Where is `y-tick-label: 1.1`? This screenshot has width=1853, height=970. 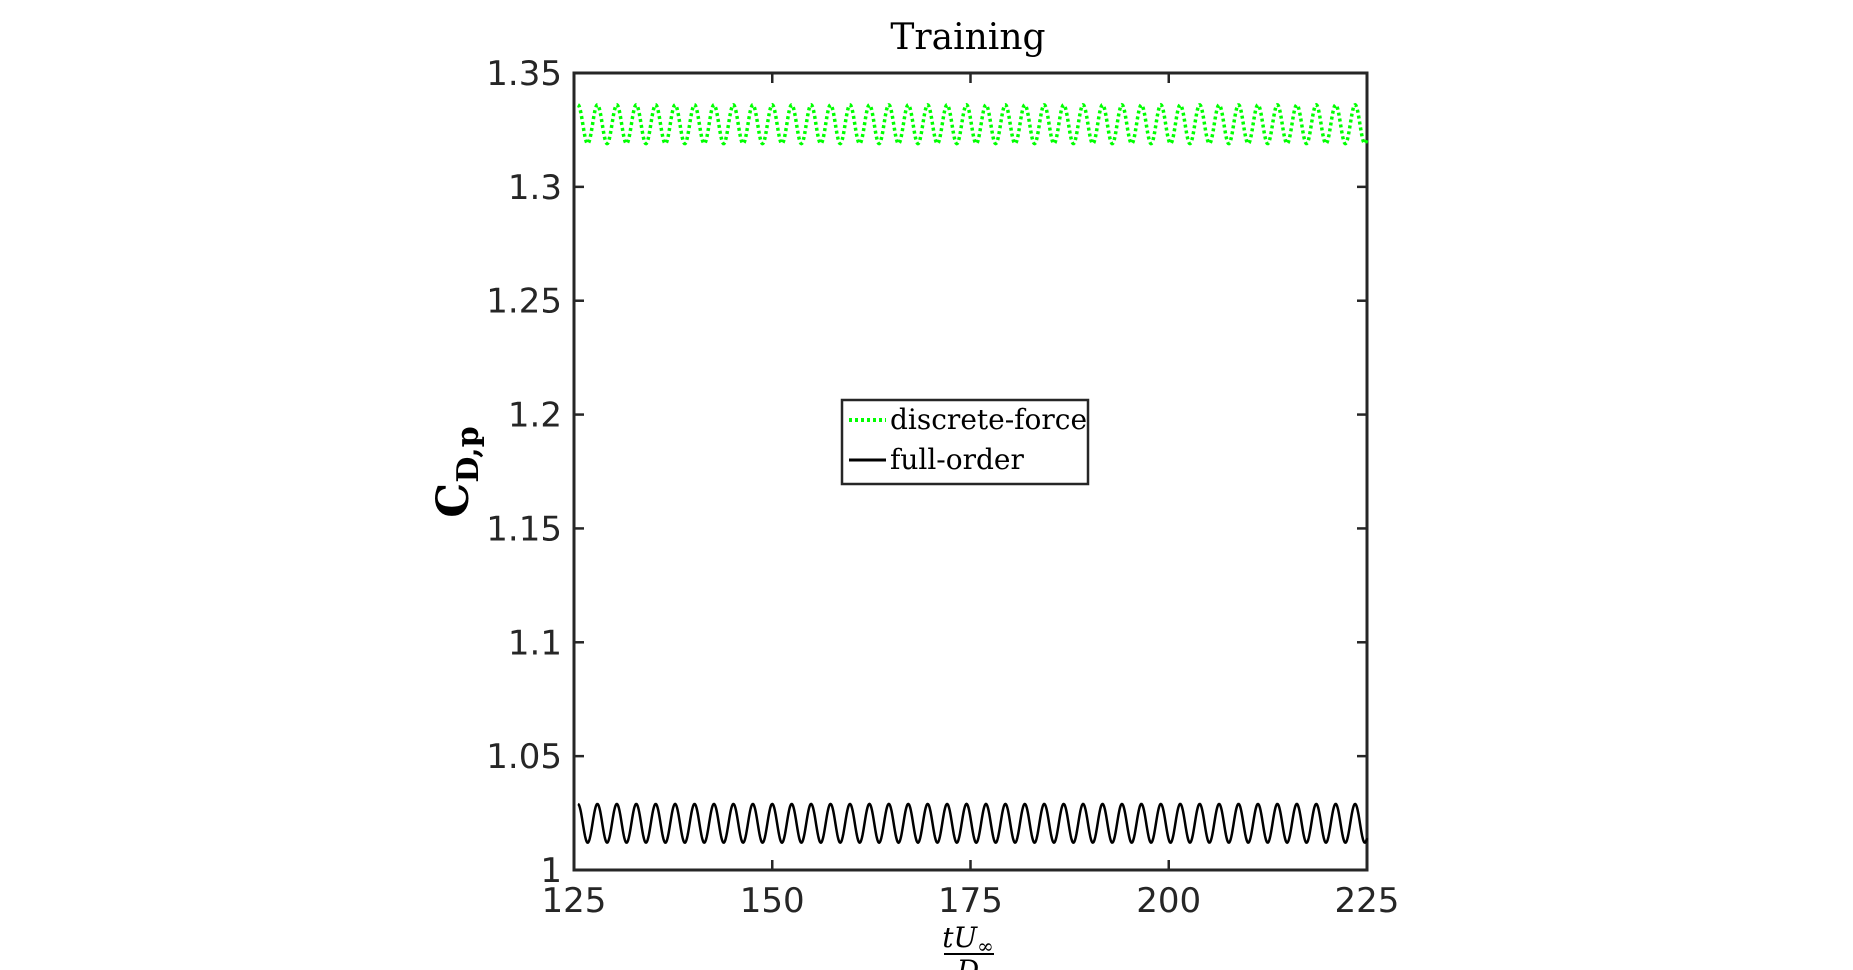 y-tick-label: 1.1 is located at coordinates (535, 643).